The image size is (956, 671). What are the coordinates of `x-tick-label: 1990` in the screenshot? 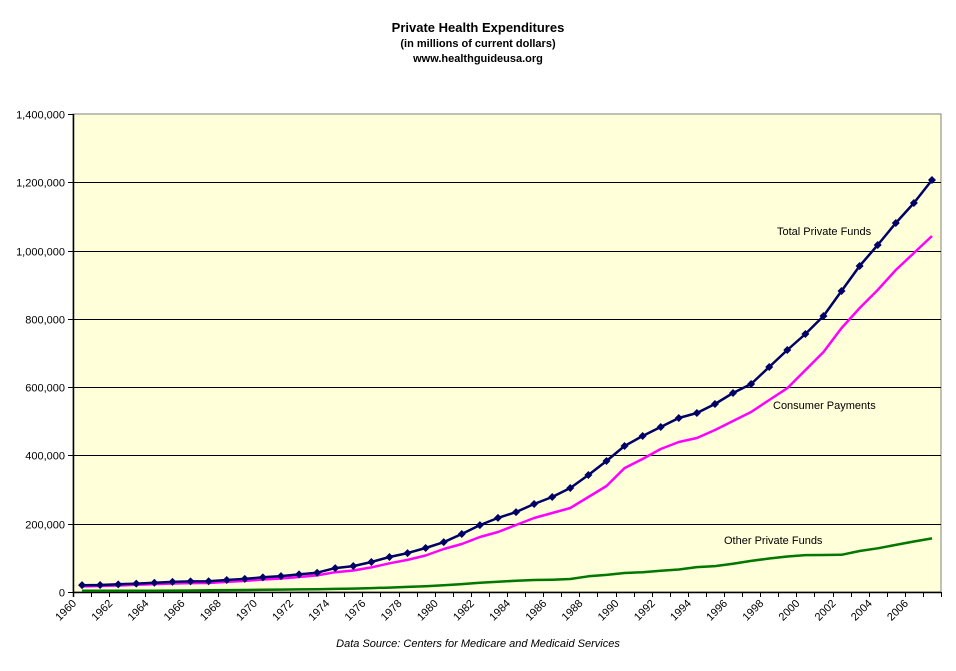 It's located at (609, 611).